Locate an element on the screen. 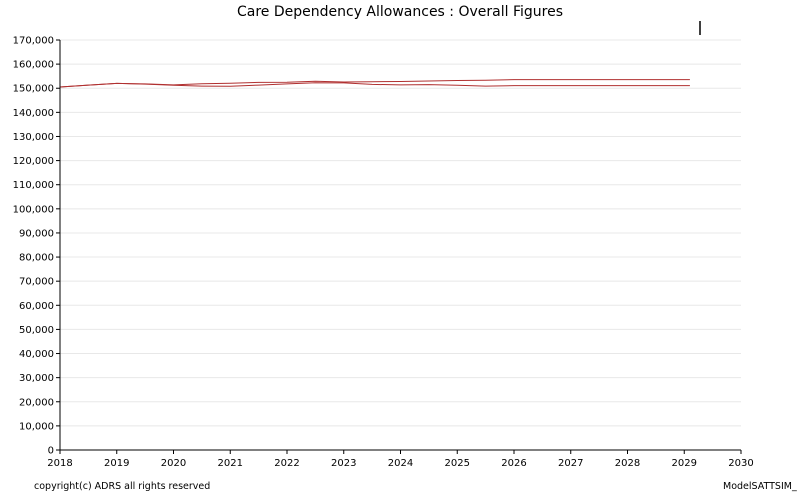 The image size is (800, 500). x-tick-label: 2025 is located at coordinates (457, 463).